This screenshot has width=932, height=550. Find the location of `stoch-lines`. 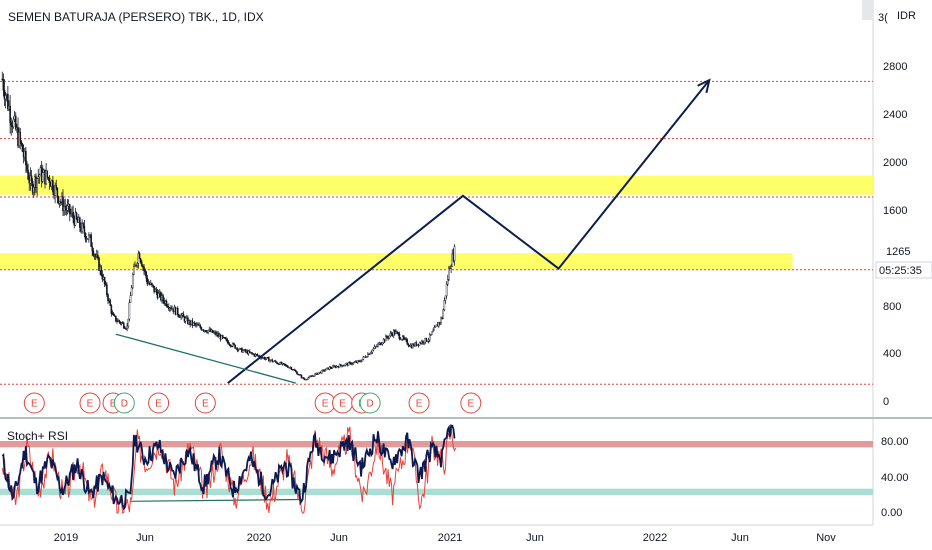

stoch-lines is located at coordinates (229, 469).